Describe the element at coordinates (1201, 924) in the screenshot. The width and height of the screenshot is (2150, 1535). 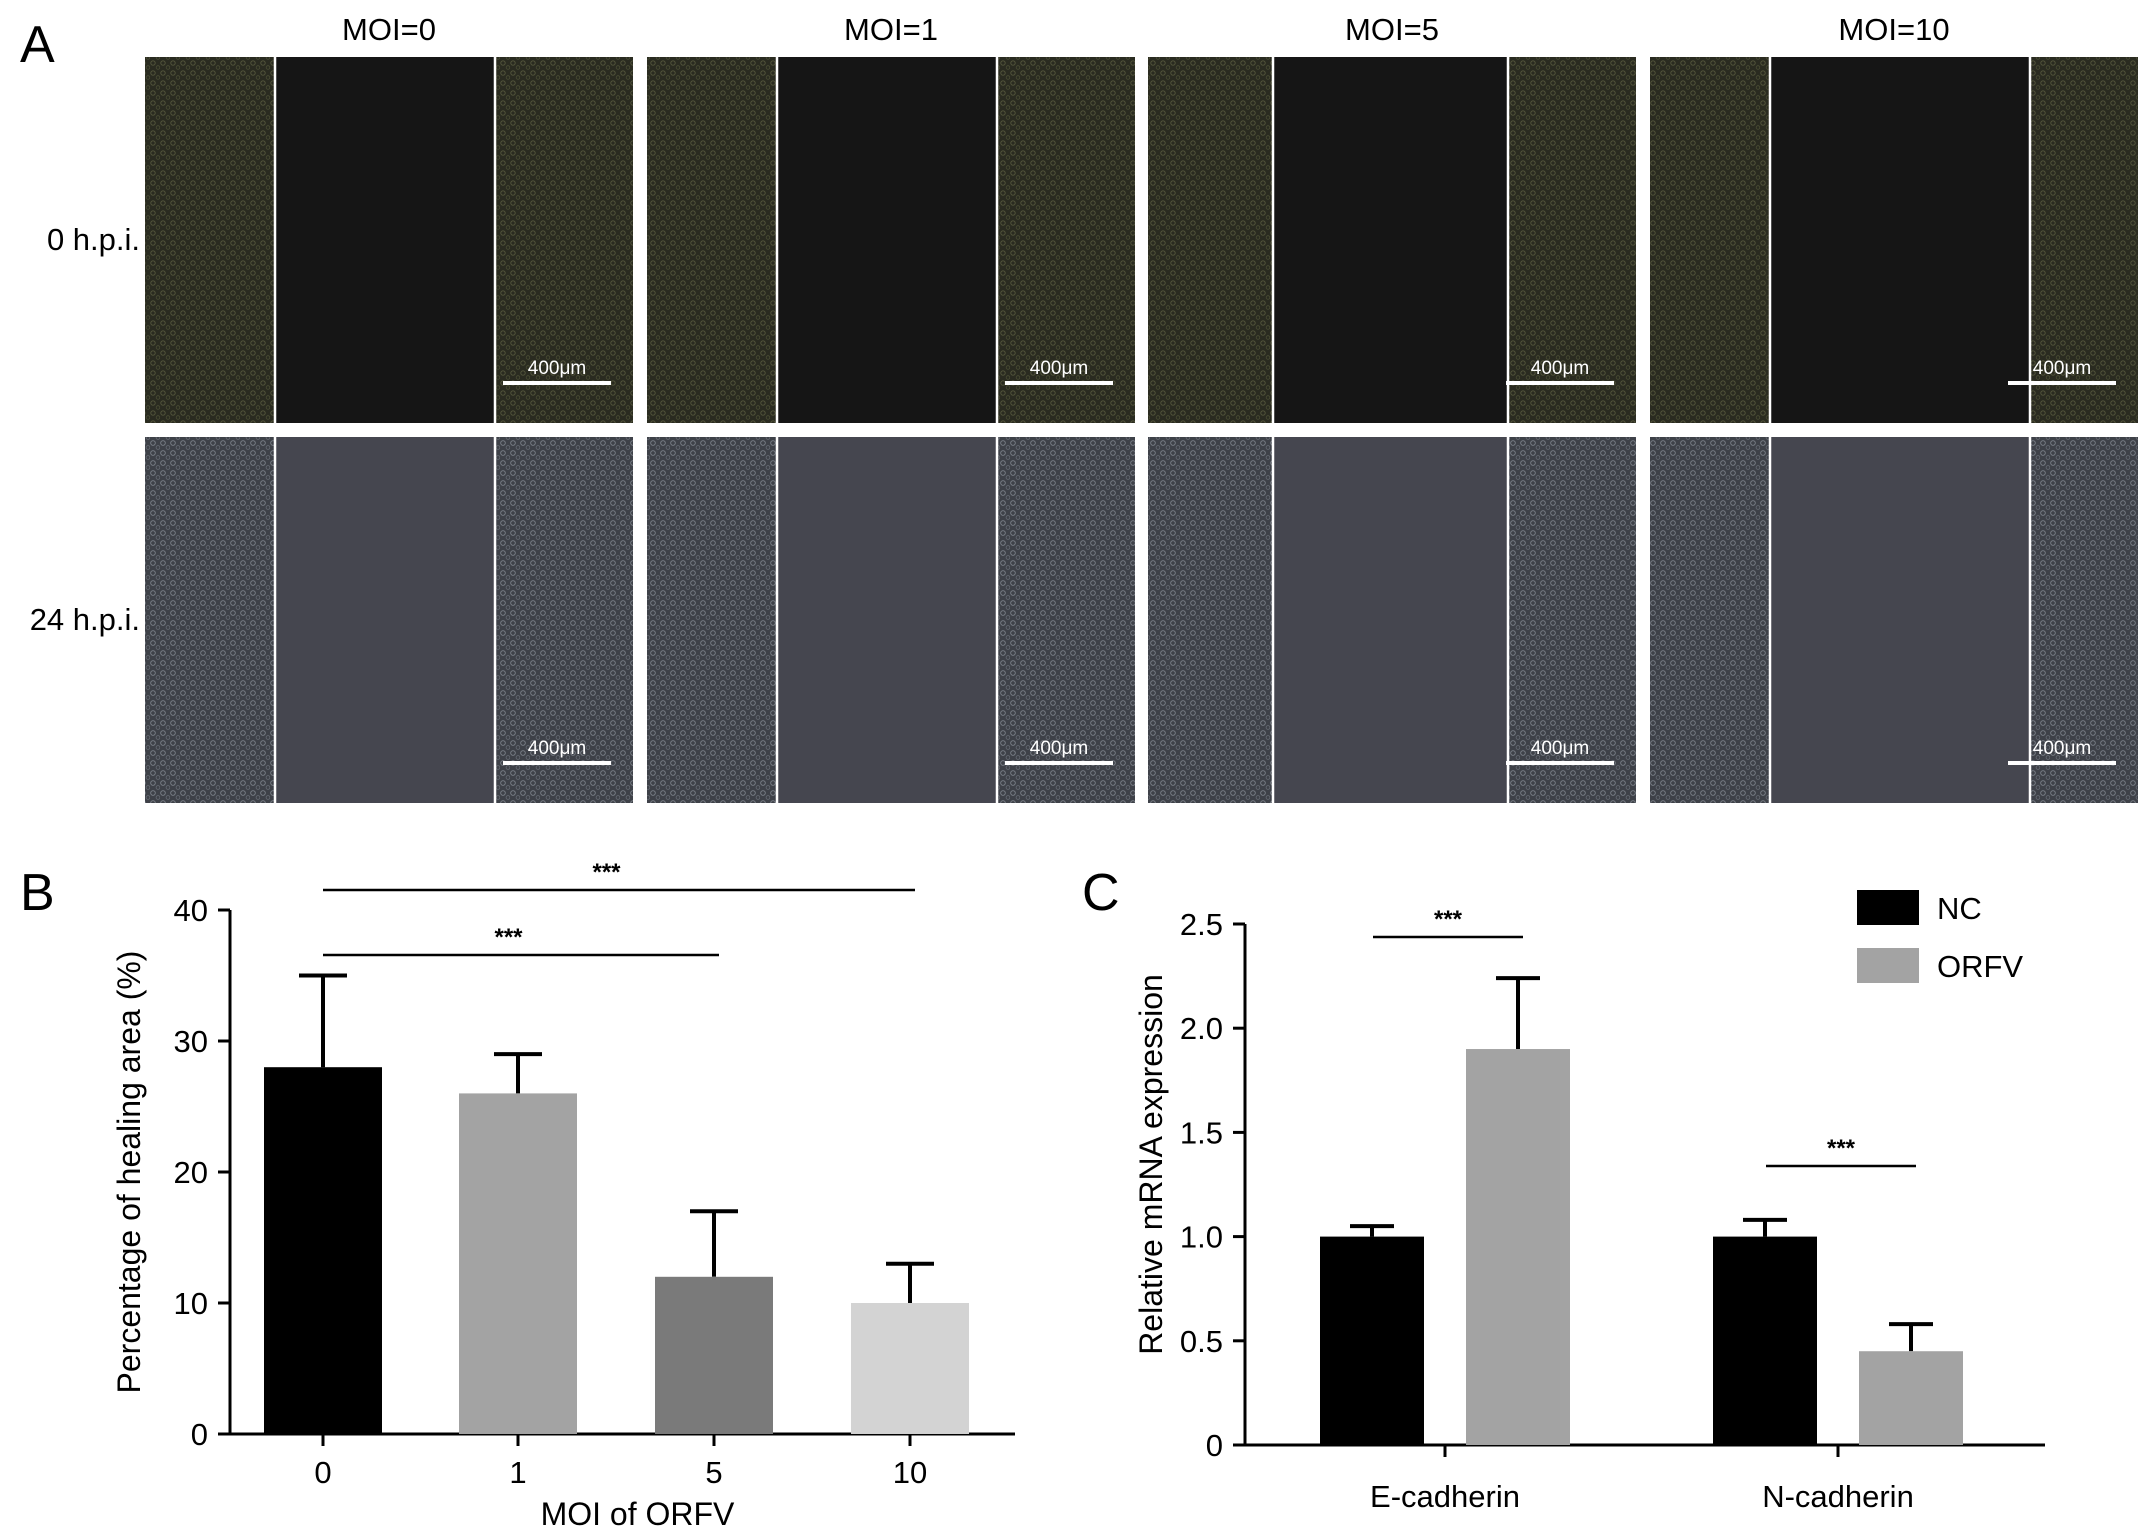
I see `y-tick-label: 2.5` at that location.